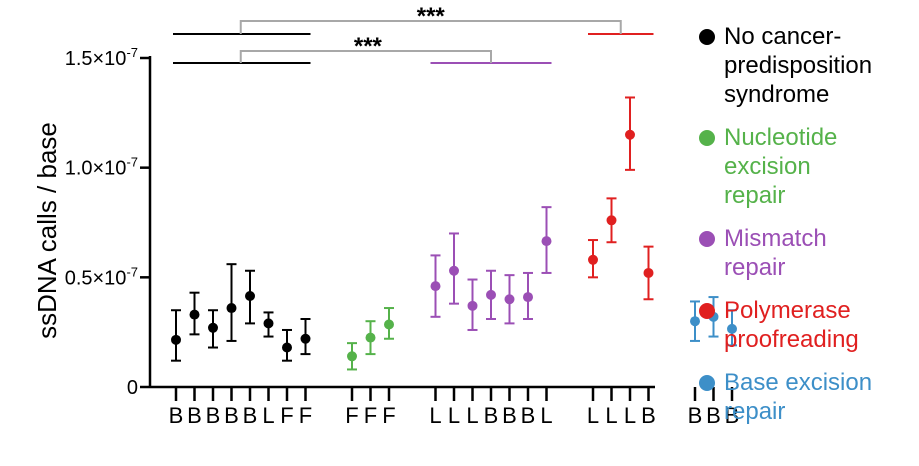 The image size is (919, 466). What do you see at coordinates (268, 415) in the screenshot?
I see `x-tick-label-s0-5: L` at bounding box center [268, 415].